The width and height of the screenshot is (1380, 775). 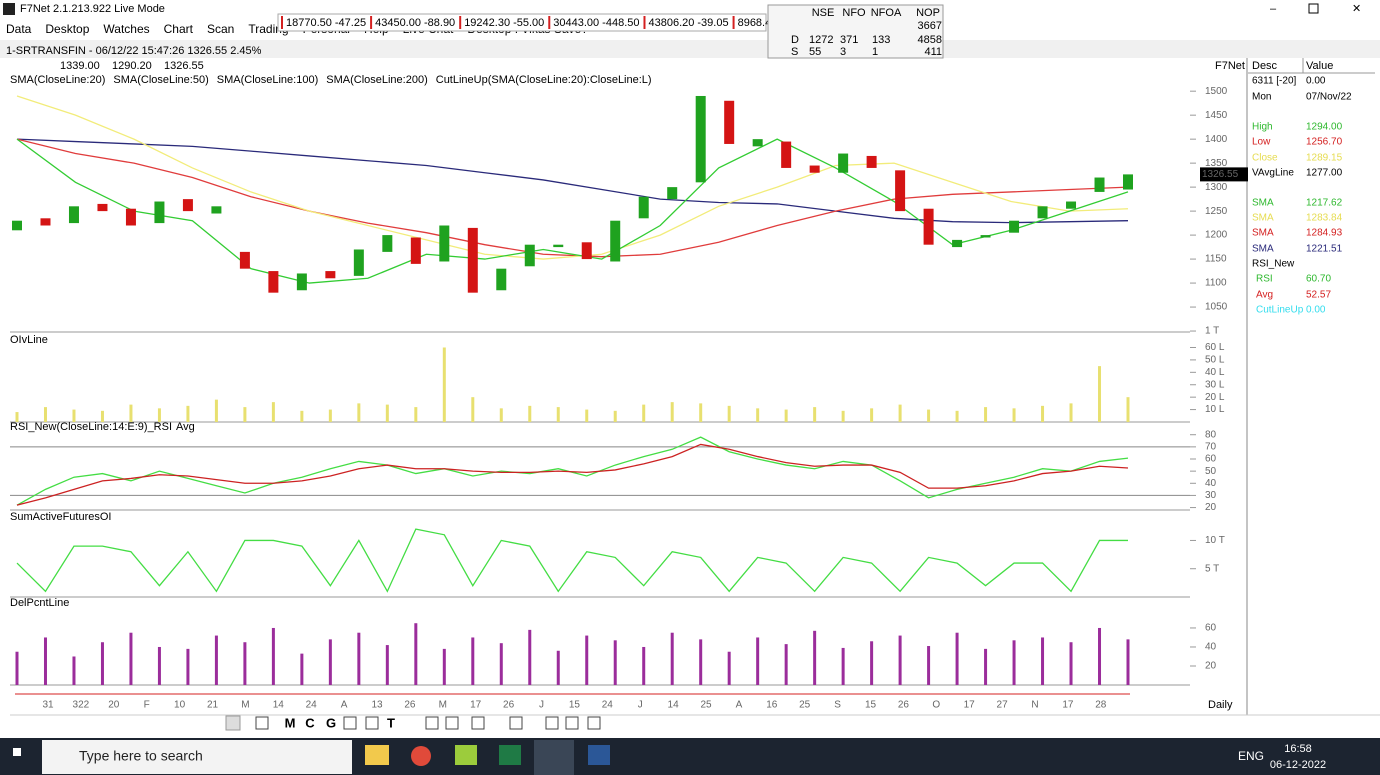 What do you see at coordinates (671, 23) in the screenshot?
I see `ticker-price: 43806.20` at bounding box center [671, 23].